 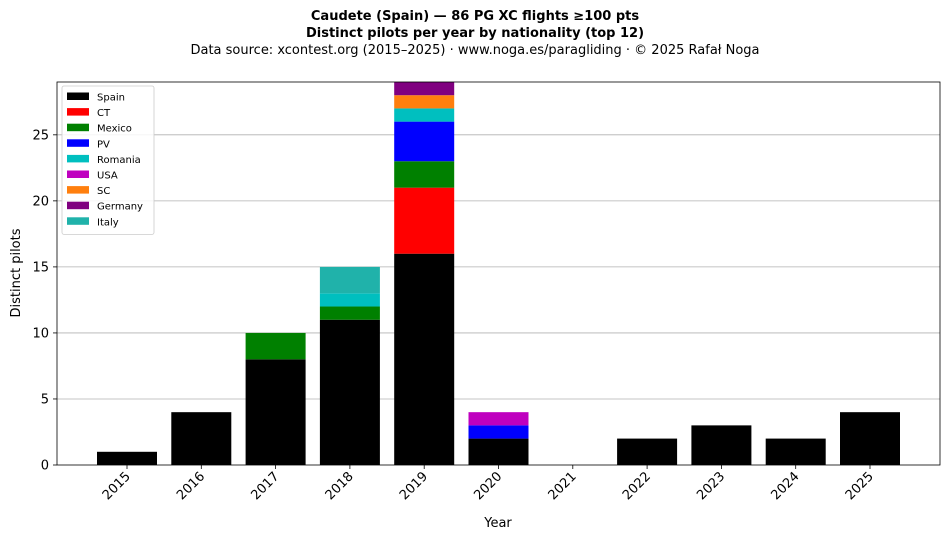 I want to click on x-tick-label: 2015, so click(x=117, y=486).